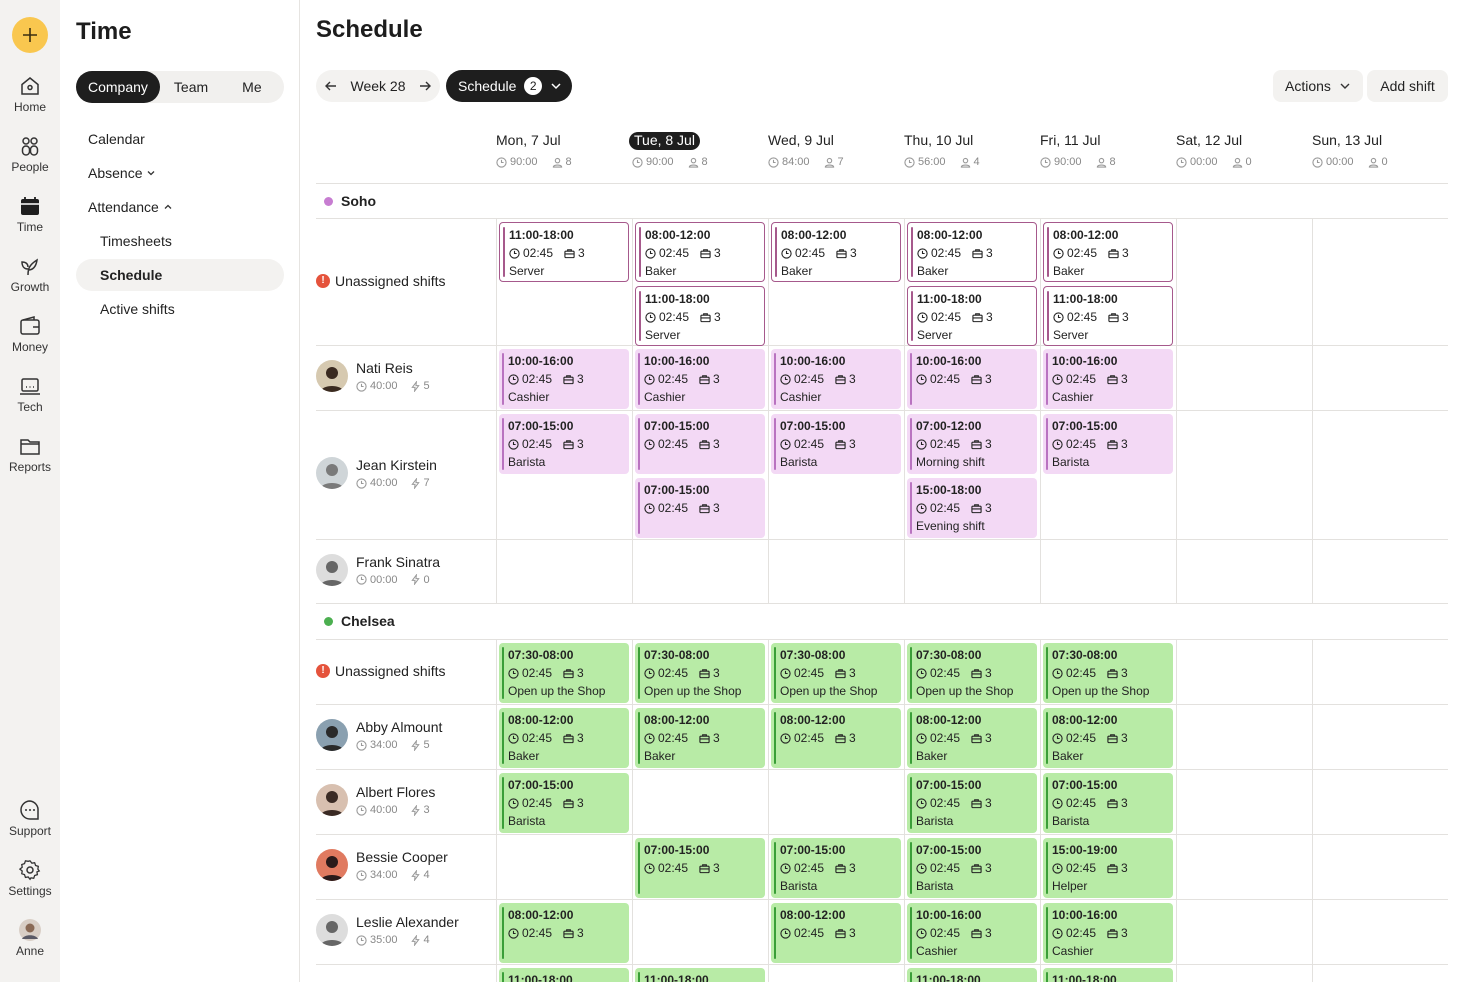 The height and width of the screenshot is (982, 1464). I want to click on shift-slots: 3, so click(573, 803).